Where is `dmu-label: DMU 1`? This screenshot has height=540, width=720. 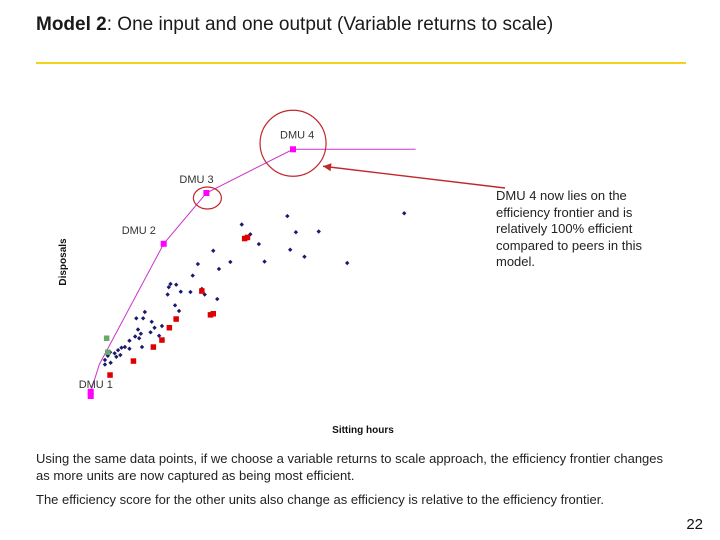
dmu-label: DMU 1 is located at coordinates (96, 385).